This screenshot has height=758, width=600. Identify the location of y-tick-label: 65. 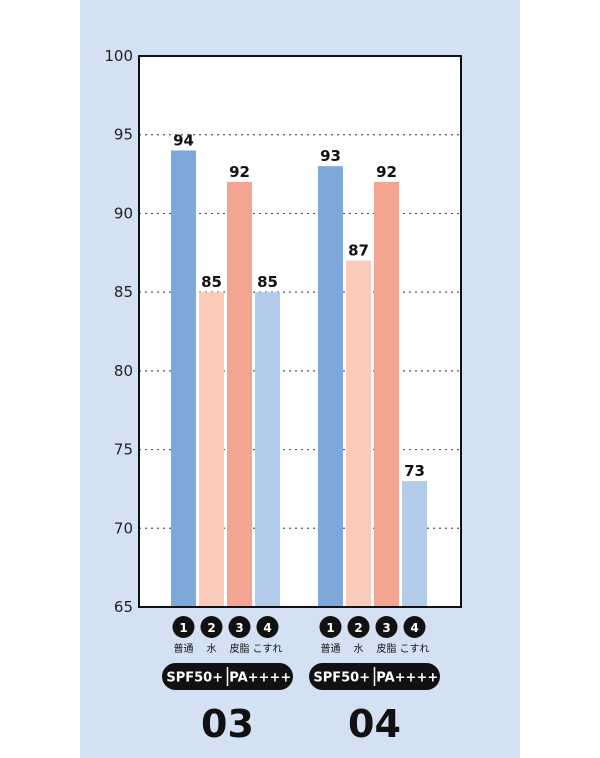
(123, 607).